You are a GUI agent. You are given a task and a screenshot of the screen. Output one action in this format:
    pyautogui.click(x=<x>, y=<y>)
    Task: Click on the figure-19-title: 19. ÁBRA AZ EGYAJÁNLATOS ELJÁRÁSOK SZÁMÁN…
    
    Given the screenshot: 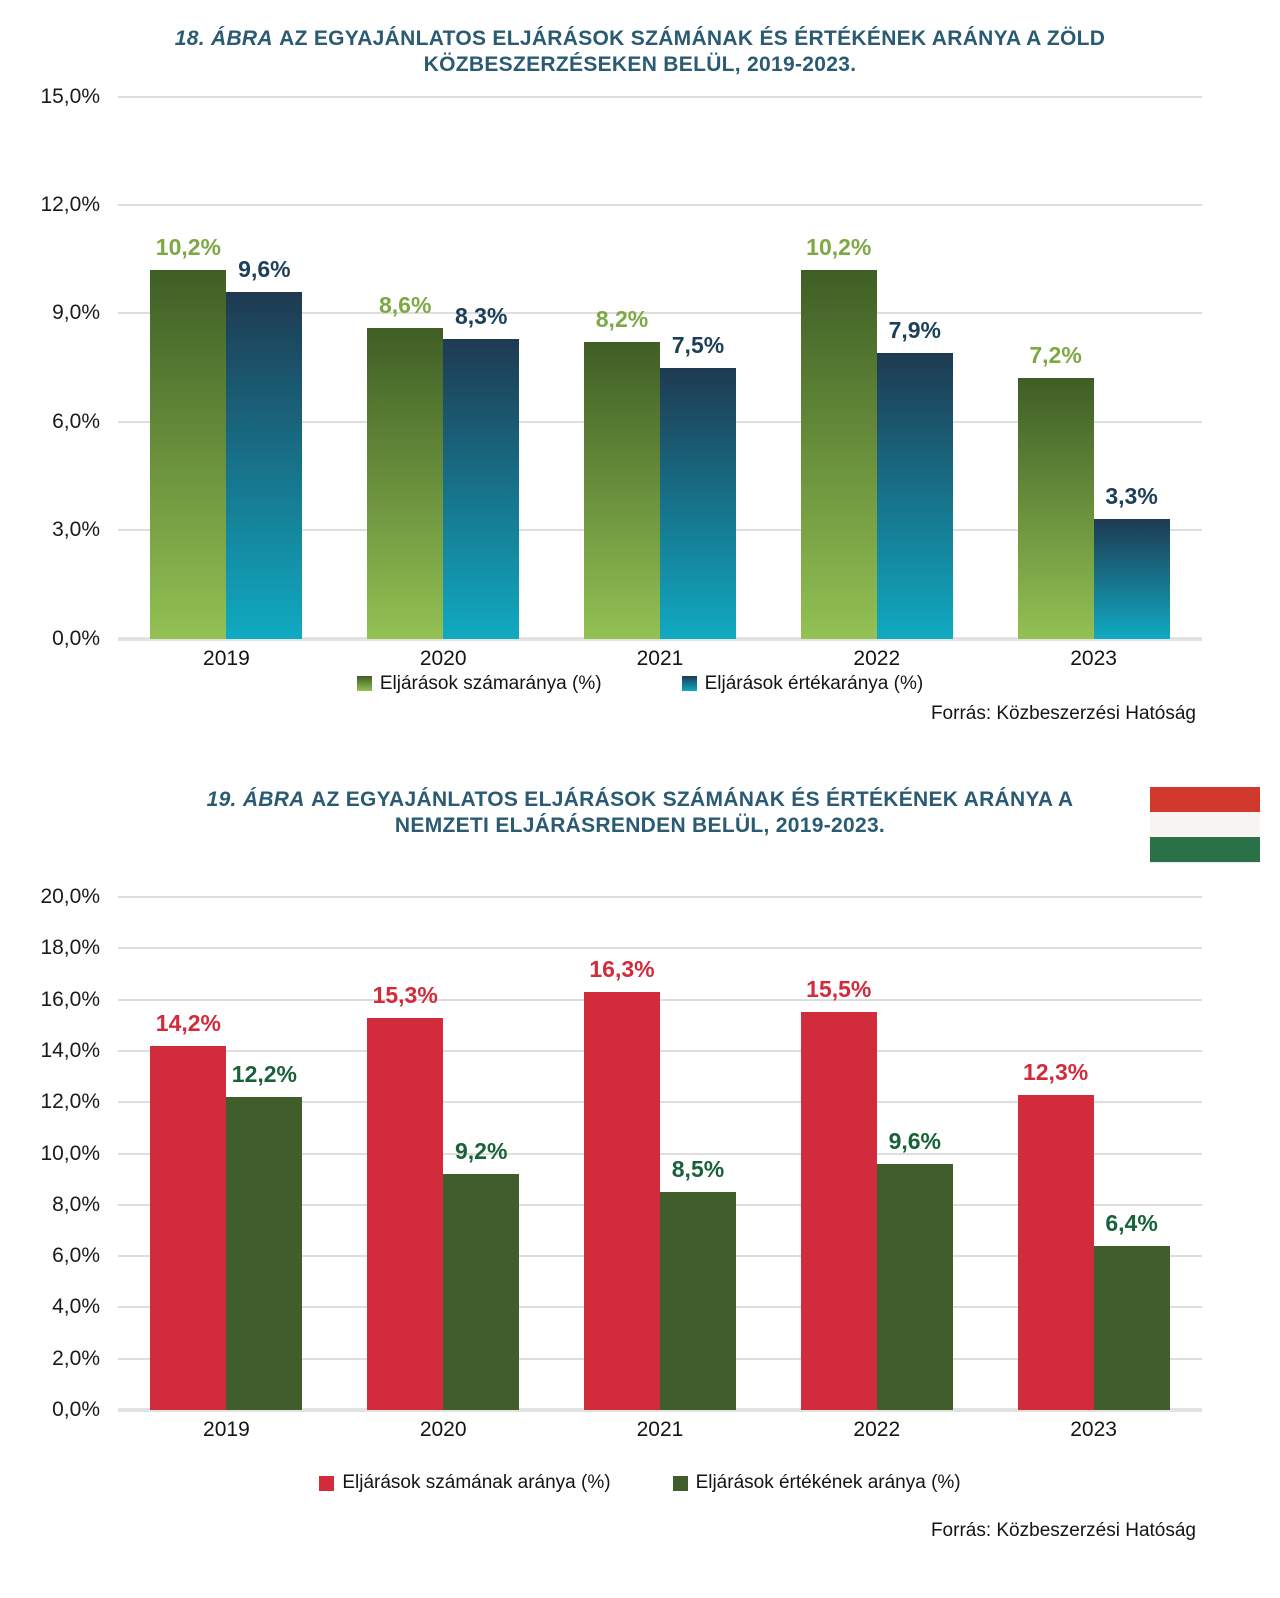 What is the action you would take?
    pyautogui.click(x=640, y=813)
    